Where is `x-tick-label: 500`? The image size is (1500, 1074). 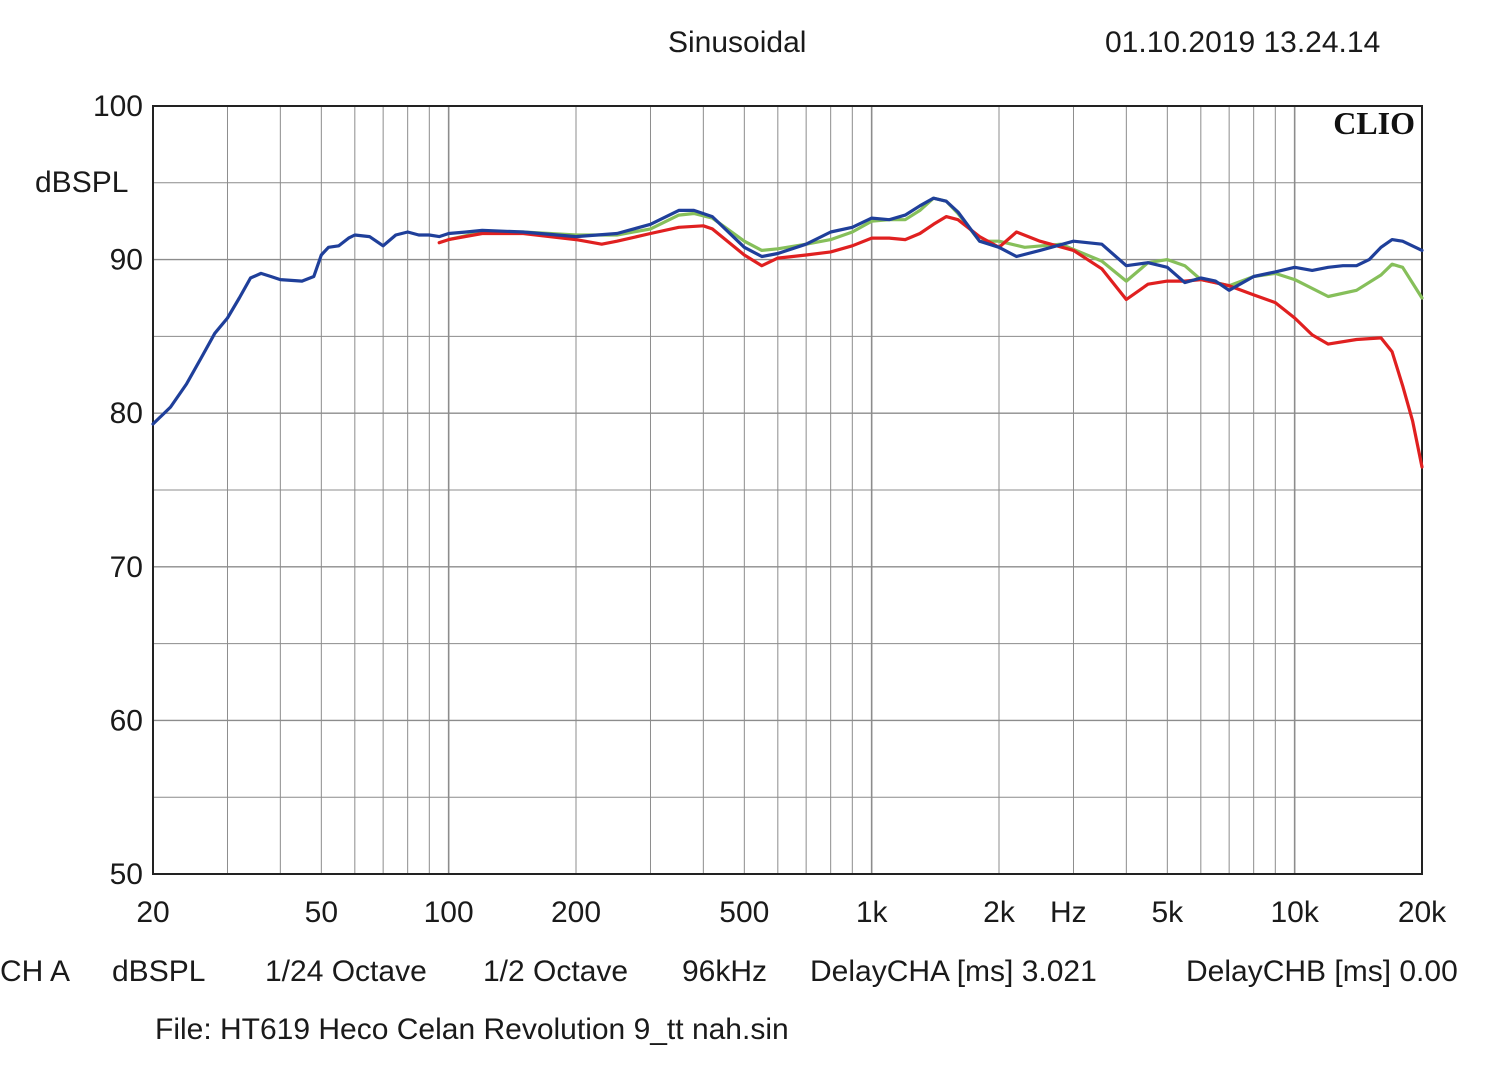
x-tick-label: 500 is located at coordinates (744, 912).